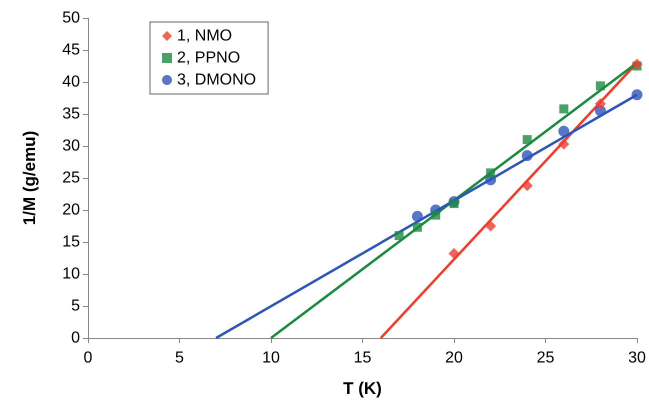 The image size is (649, 418). I want to click on x-tick-label: 30, so click(637, 358).